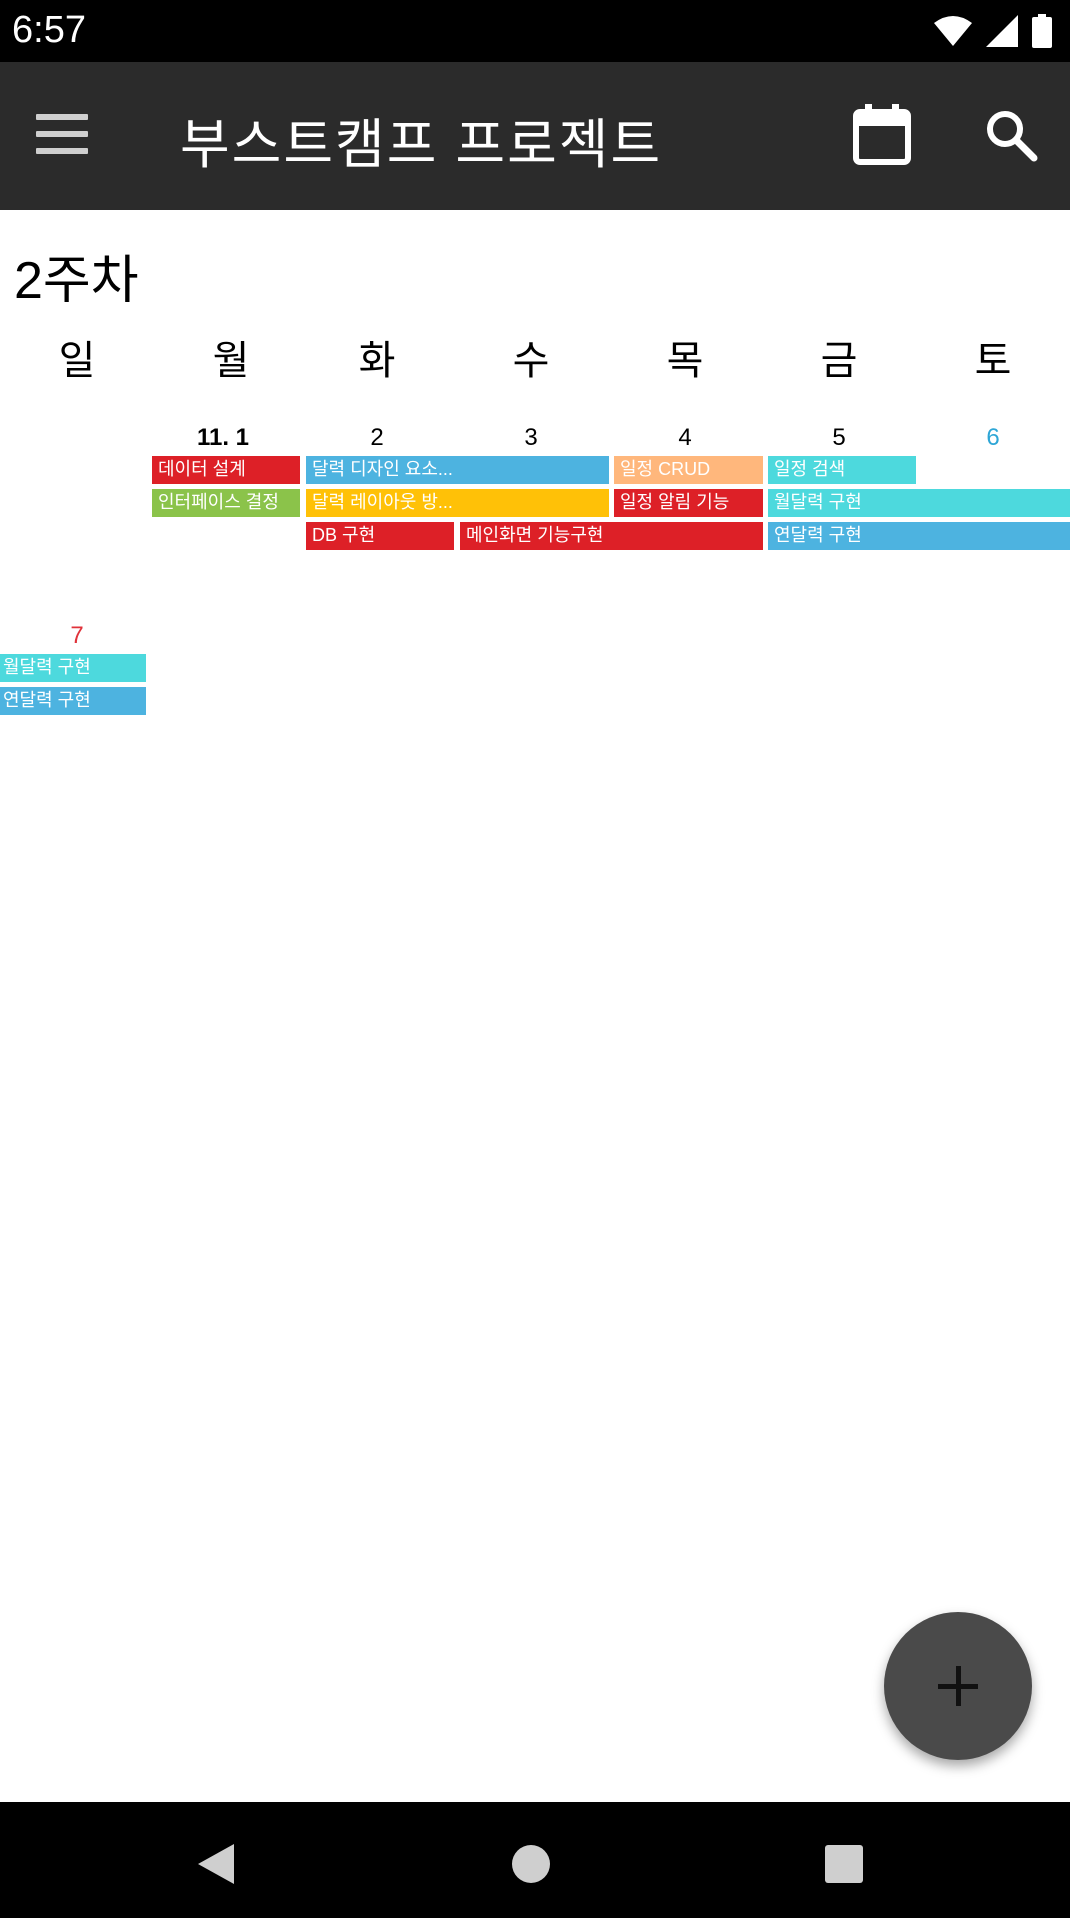 This screenshot has height=1918, width=1070. What do you see at coordinates (73, 668) in the screenshot?
I see `event-monthly-calendar-cont: 월달력 구현` at bounding box center [73, 668].